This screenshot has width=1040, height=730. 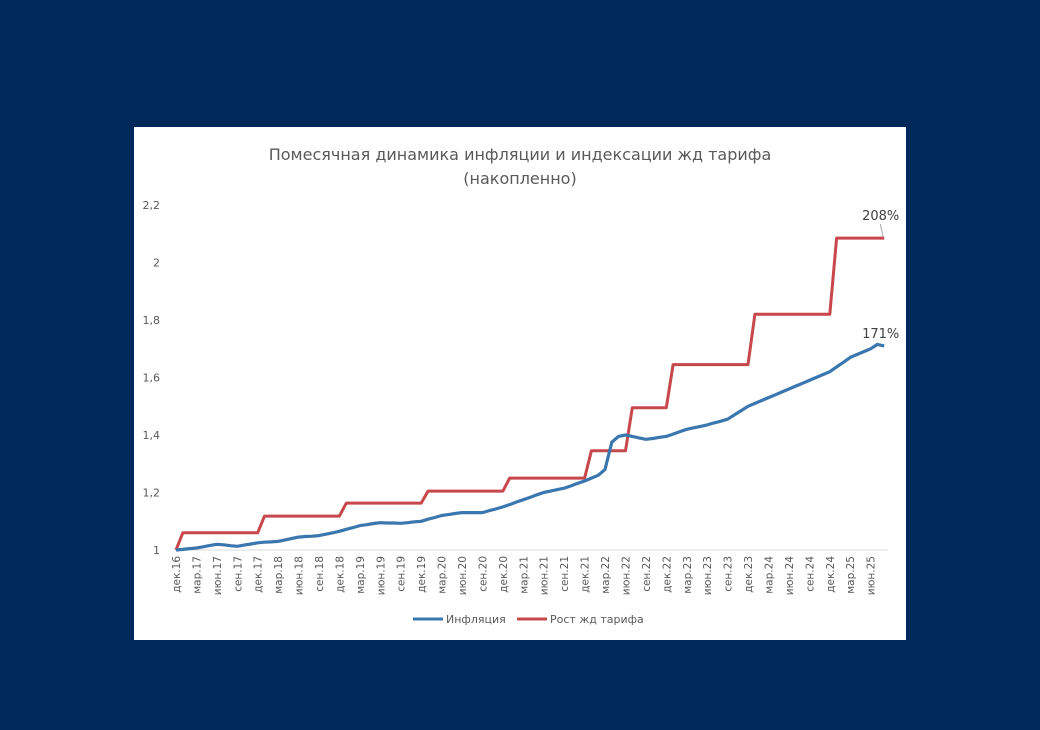 I want to click on x-tick-label: сен.23, so click(x=729, y=574).